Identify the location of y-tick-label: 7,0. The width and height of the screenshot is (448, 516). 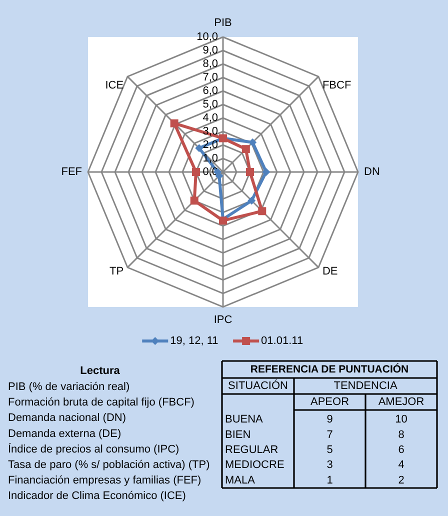
(210, 78).